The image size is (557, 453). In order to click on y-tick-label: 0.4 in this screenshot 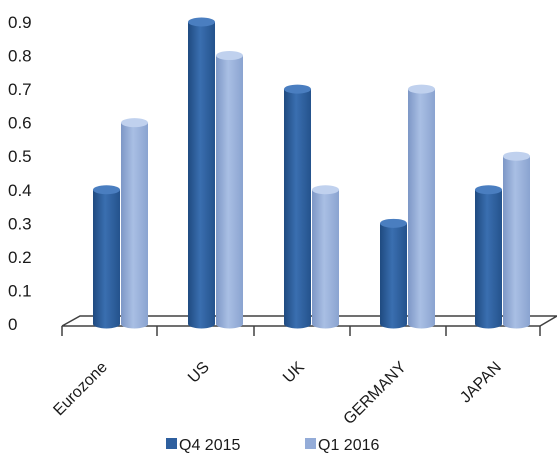, I will do `click(20, 190)`.